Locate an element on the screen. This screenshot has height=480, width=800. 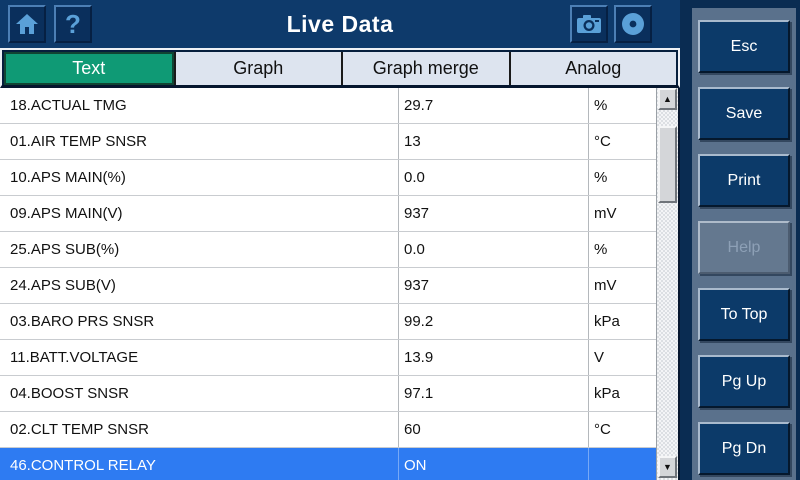
title-bar: Live Data ? is located at coordinates (340, 24).